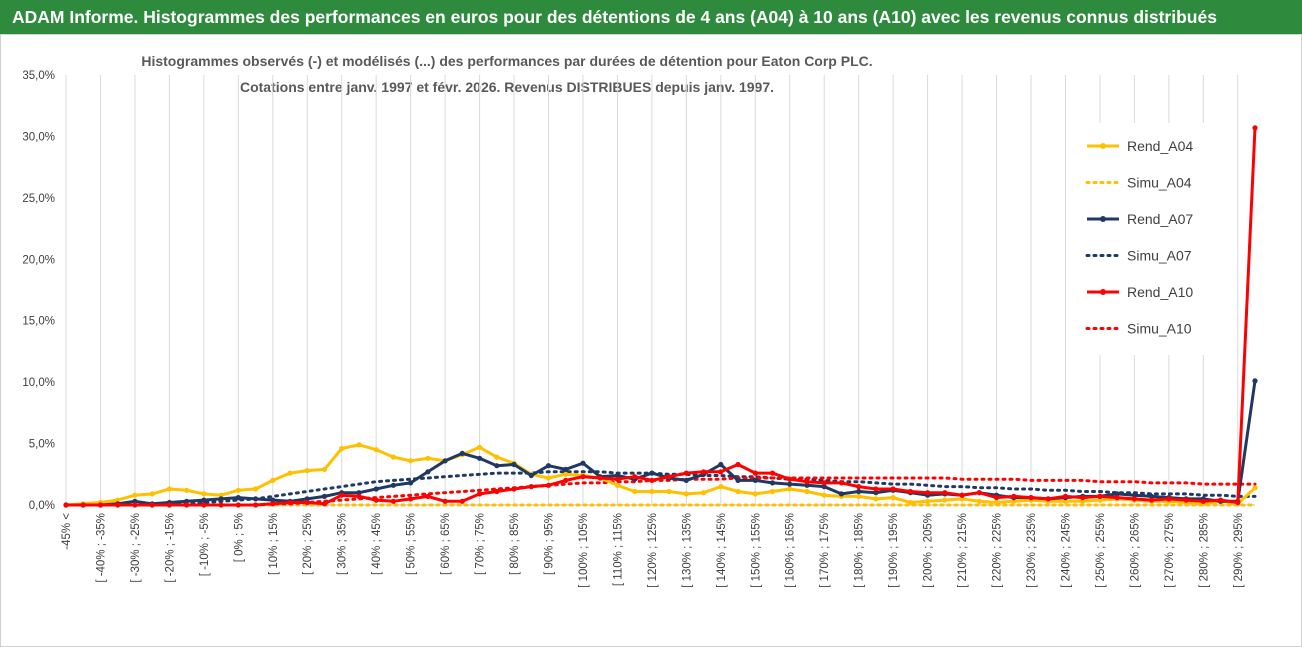 The image size is (1302, 647). What do you see at coordinates (653, 550) in the screenshot?
I see `x-tick-label: [ 120% ; 125%` at bounding box center [653, 550].